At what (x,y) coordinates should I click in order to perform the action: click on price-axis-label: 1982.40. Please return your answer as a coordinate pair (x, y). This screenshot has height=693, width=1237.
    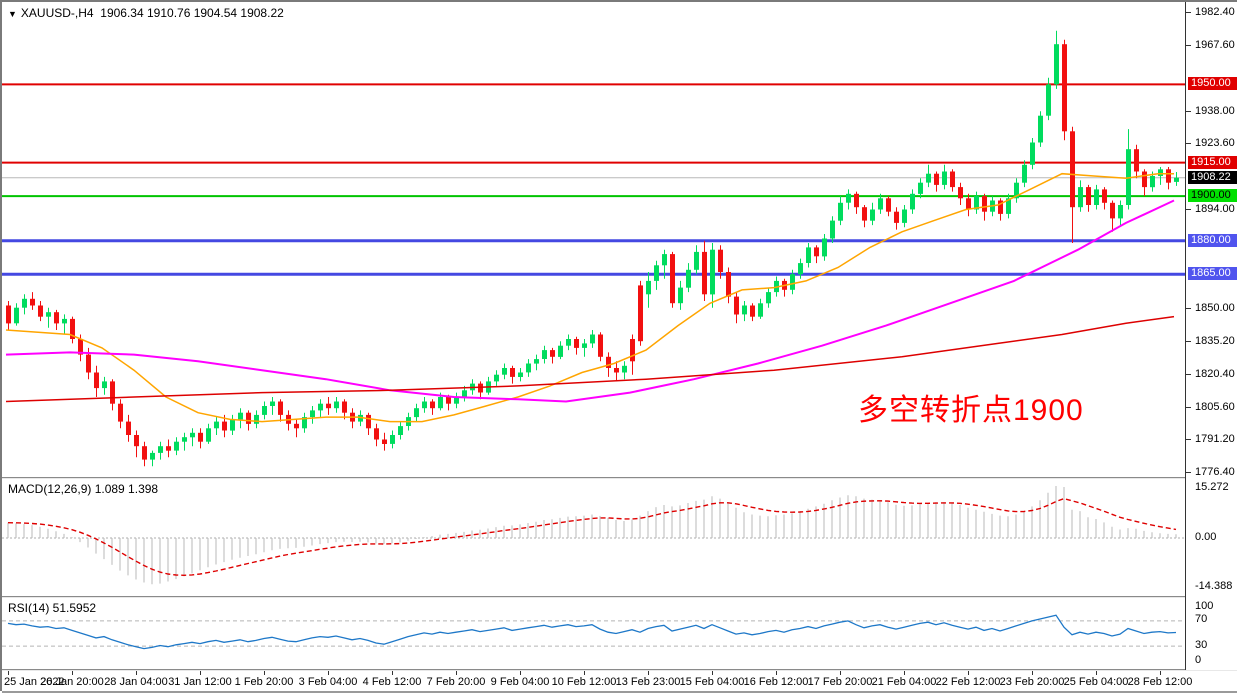
    Looking at the image, I should click on (1215, 12).